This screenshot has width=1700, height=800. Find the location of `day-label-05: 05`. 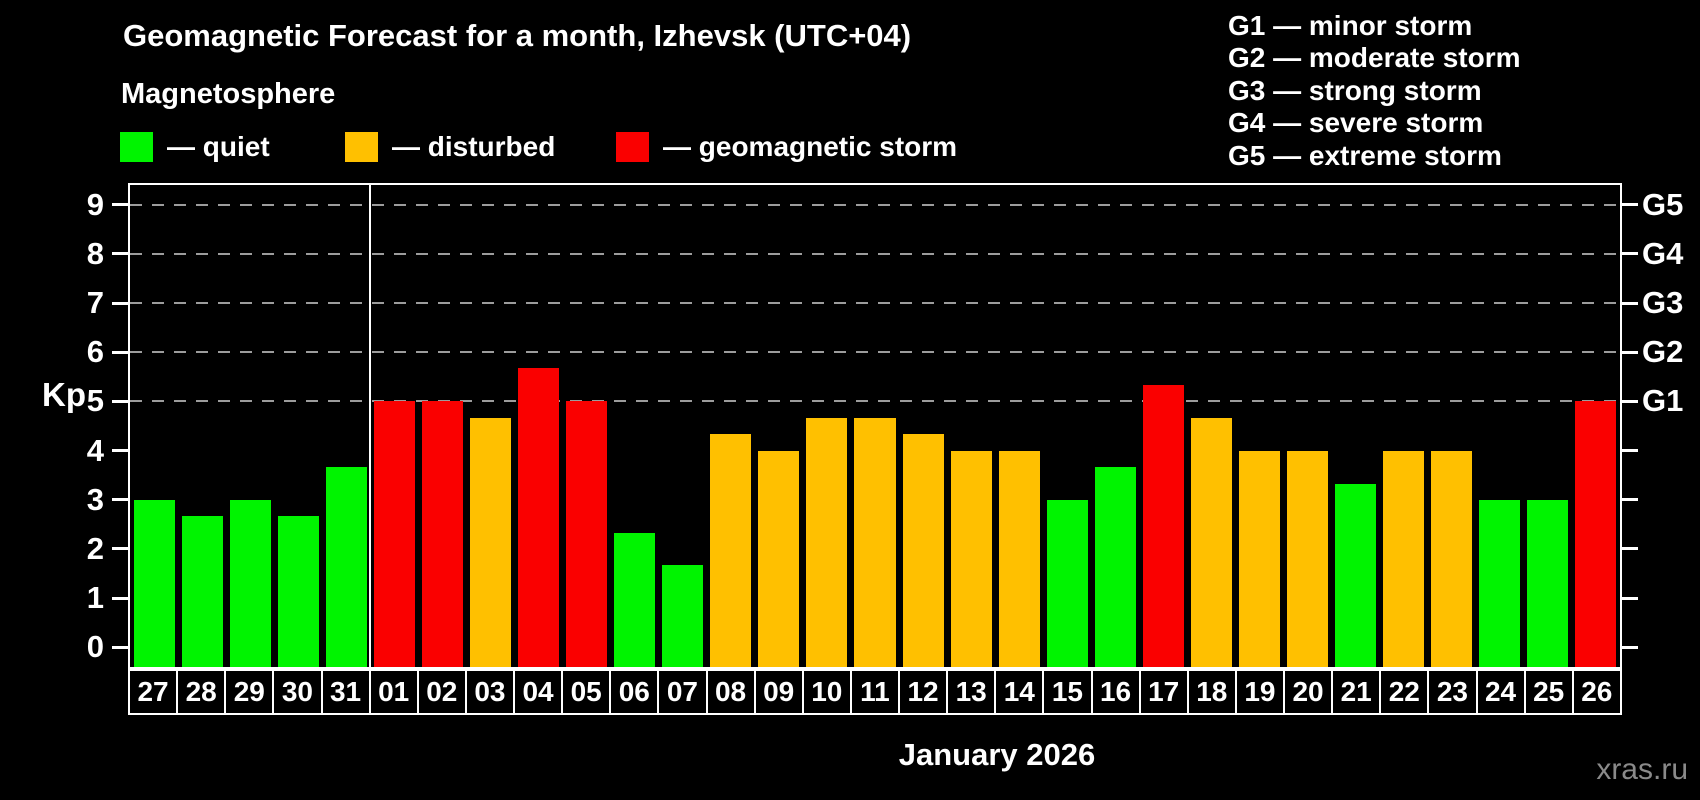

day-label-05: 05 is located at coordinates (586, 692).